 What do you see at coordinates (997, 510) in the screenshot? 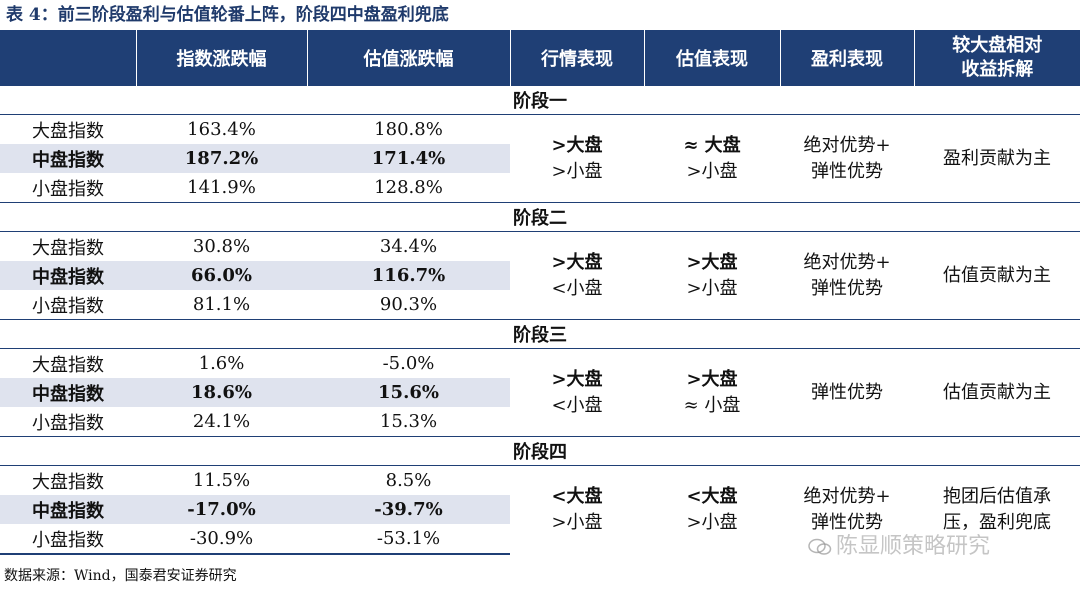
I see `relative-return-breakdown: 抱团后估值承 压，盈利兜底` at bounding box center [997, 510].